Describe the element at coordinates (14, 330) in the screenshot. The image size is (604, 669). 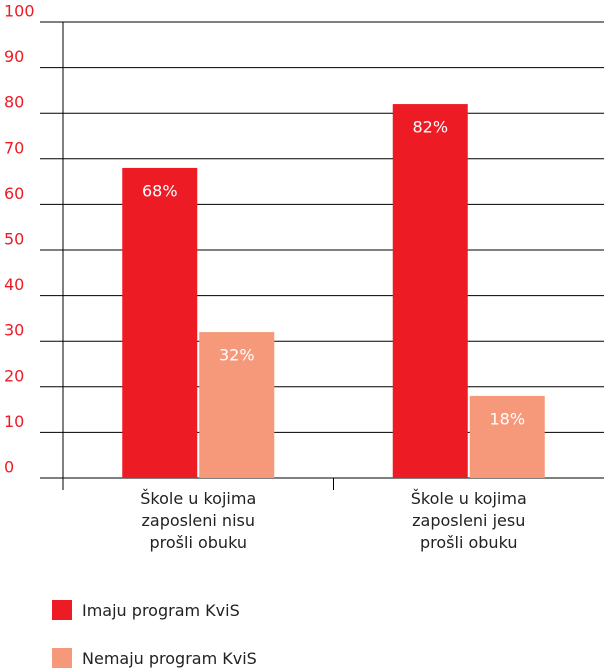
I see `y-tick-label: 30` at that location.